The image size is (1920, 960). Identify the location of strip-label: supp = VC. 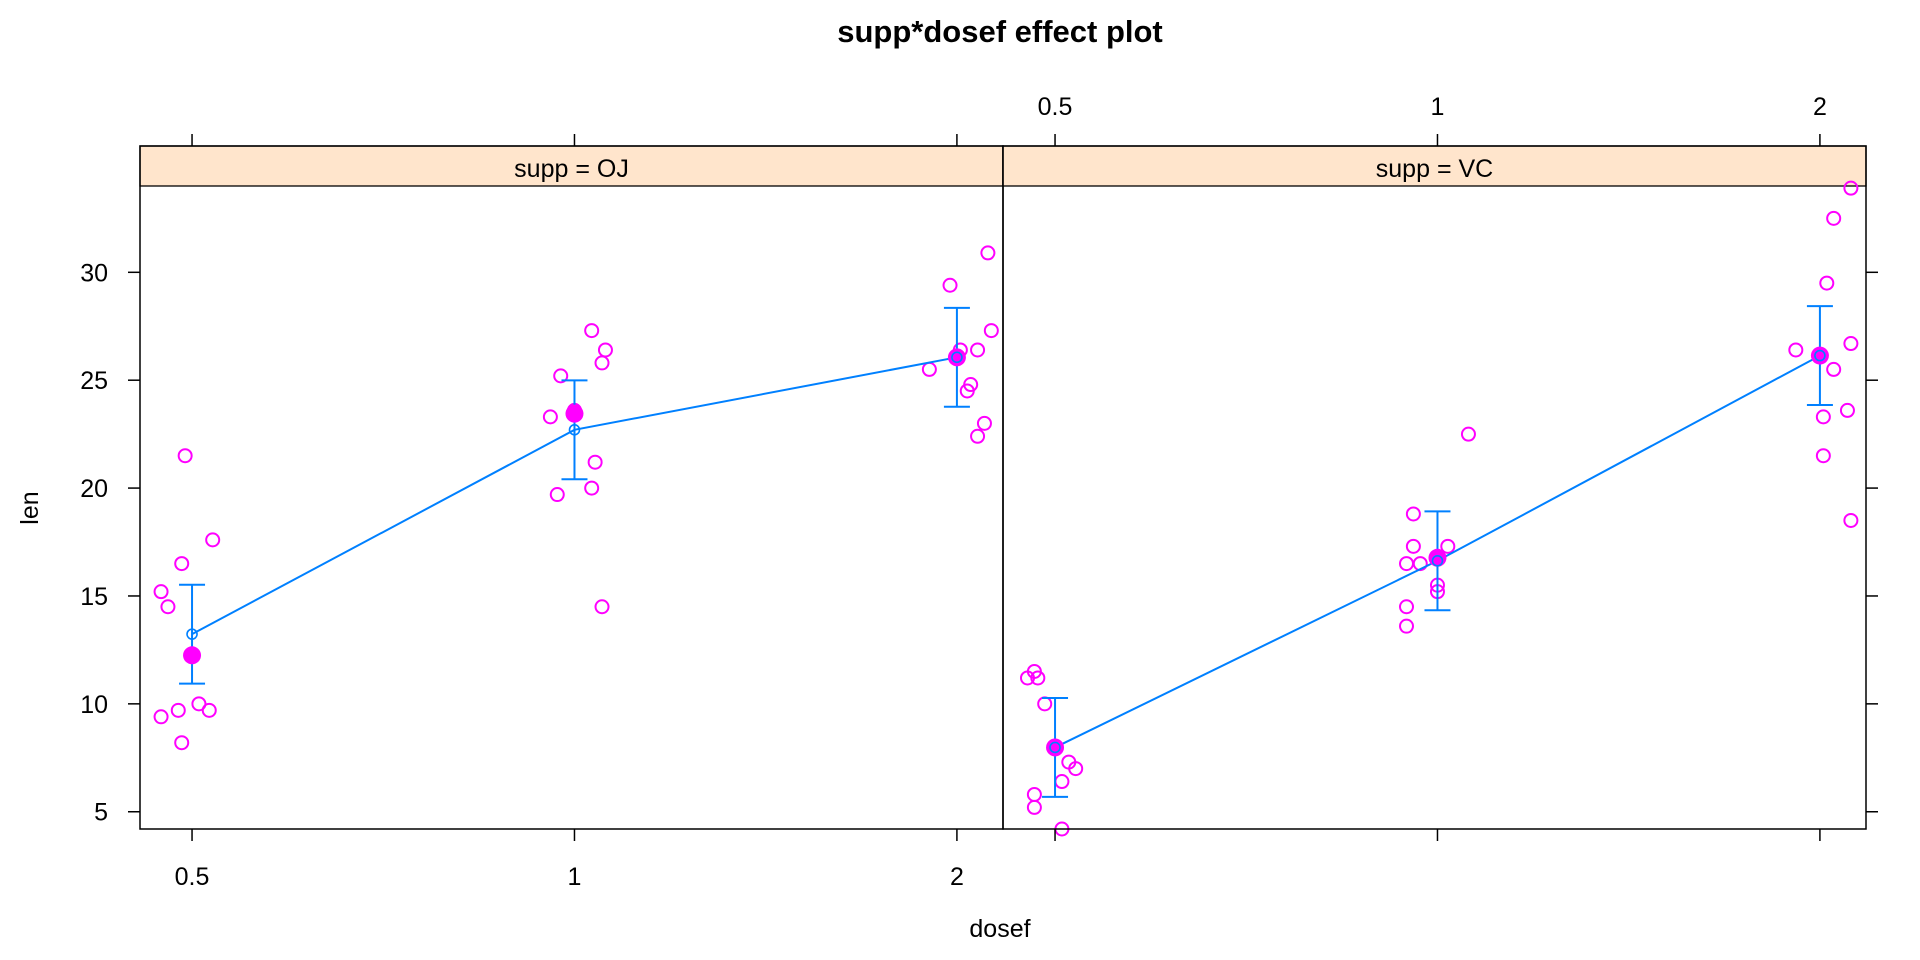
(1434, 169).